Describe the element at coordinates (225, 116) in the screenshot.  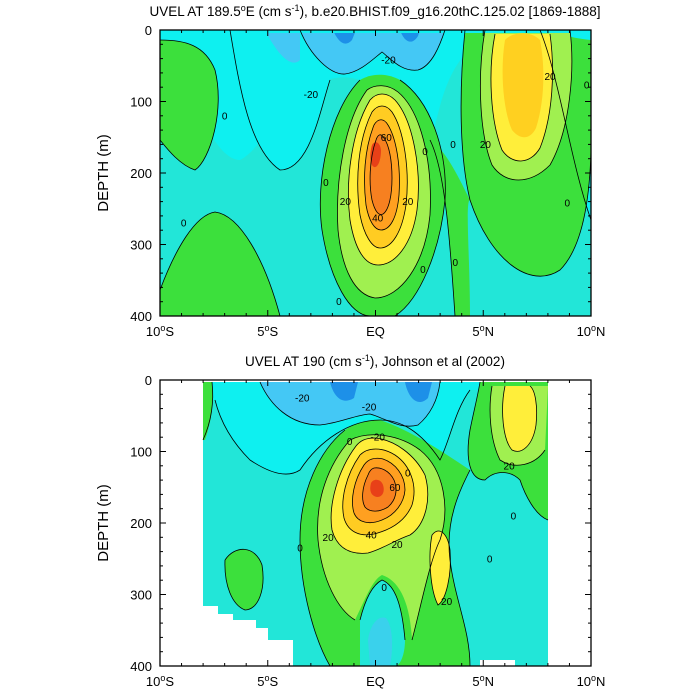
I see `top-contour-label-2: 0` at that location.